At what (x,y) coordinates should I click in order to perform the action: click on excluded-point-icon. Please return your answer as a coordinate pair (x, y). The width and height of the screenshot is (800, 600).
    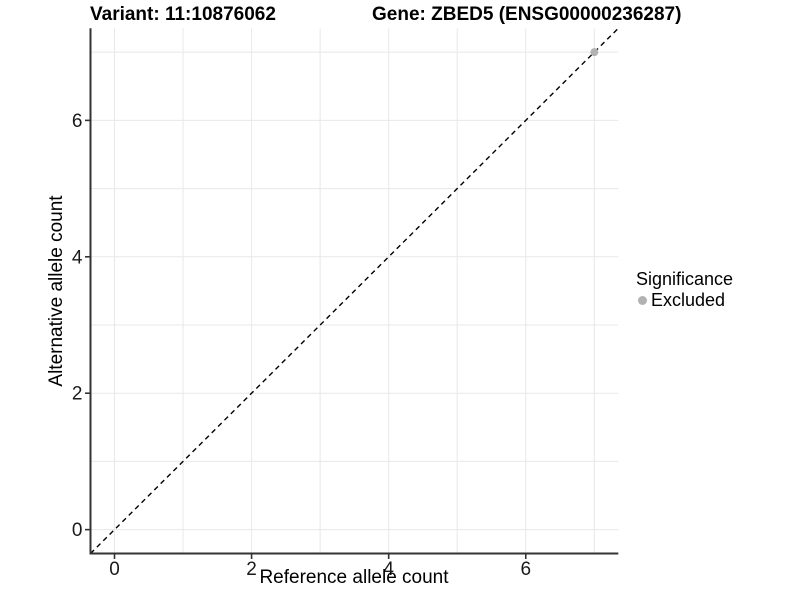
    Looking at the image, I should click on (642, 300).